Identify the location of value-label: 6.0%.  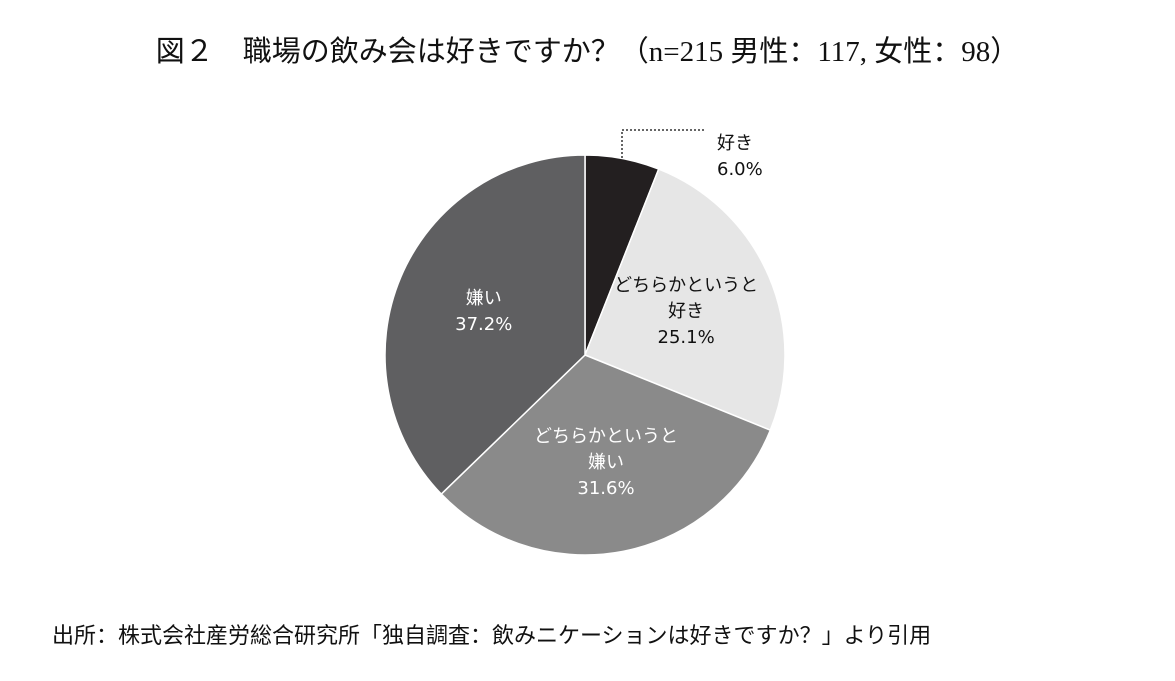
(740, 169).